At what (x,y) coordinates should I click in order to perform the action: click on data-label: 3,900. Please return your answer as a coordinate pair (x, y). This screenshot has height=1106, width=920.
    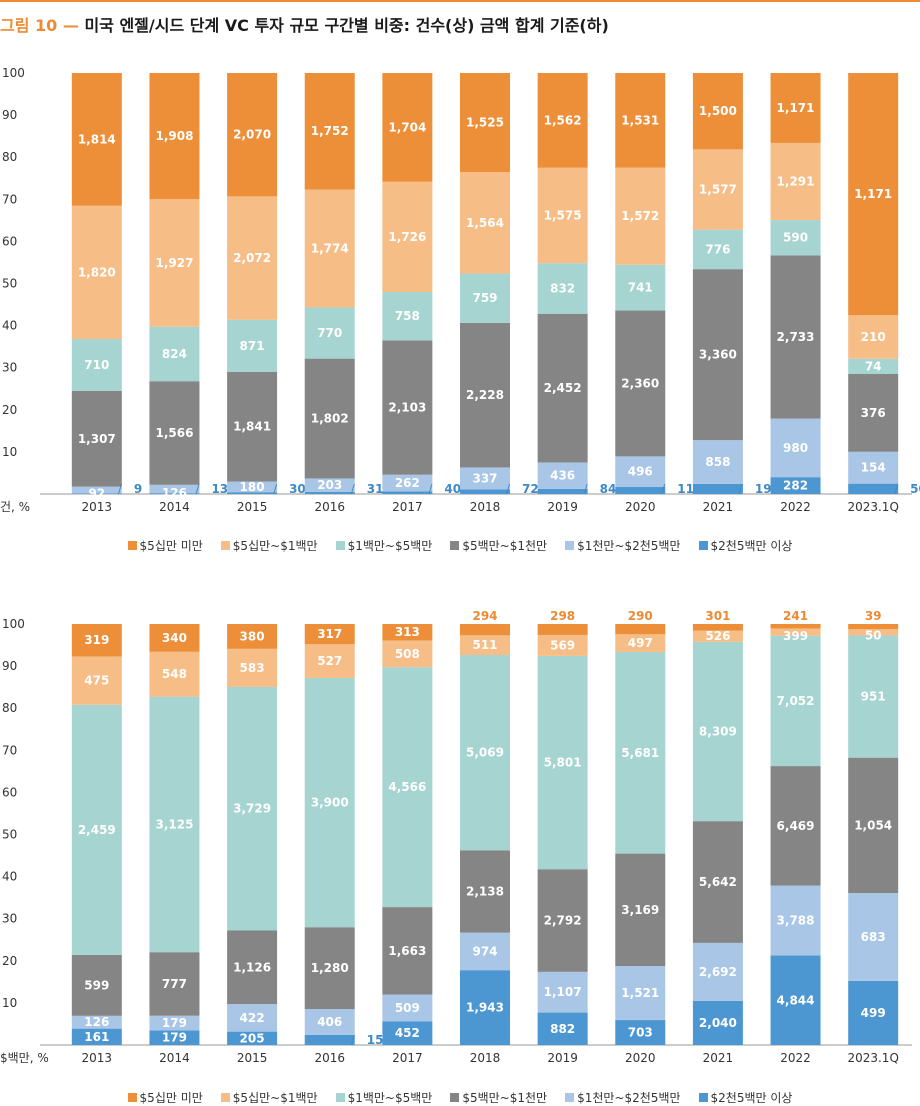
    Looking at the image, I should click on (330, 803).